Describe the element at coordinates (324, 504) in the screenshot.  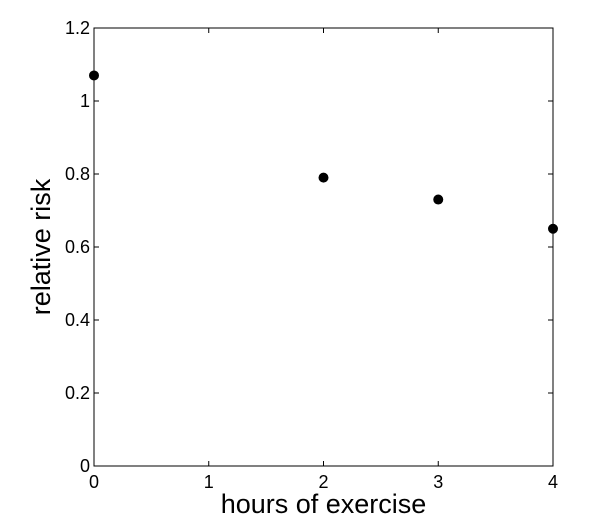
I see `x-axis-label: hours of exercise` at that location.